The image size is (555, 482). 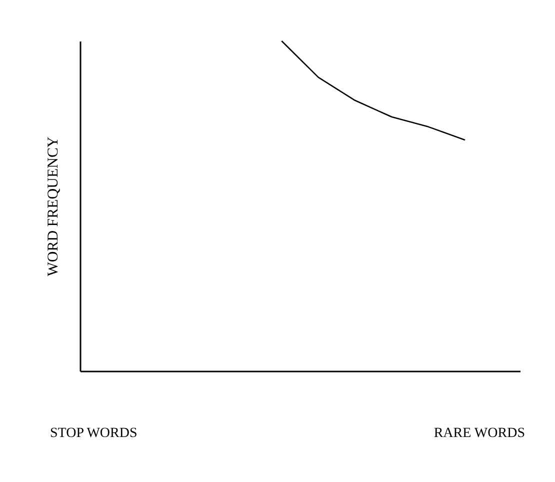 I want to click on text: STOP WORDS, so click(x=94, y=433).